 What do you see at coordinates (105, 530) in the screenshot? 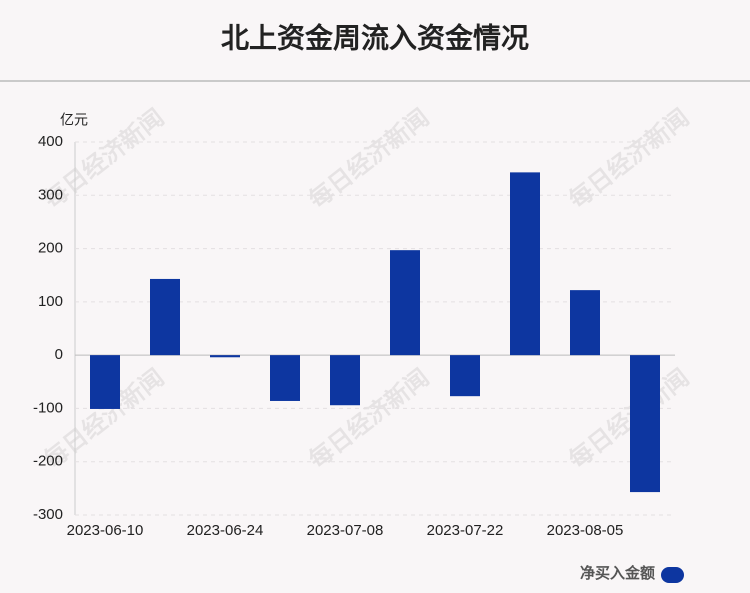
I see `x-tick-label: 2023-06-10` at bounding box center [105, 530].